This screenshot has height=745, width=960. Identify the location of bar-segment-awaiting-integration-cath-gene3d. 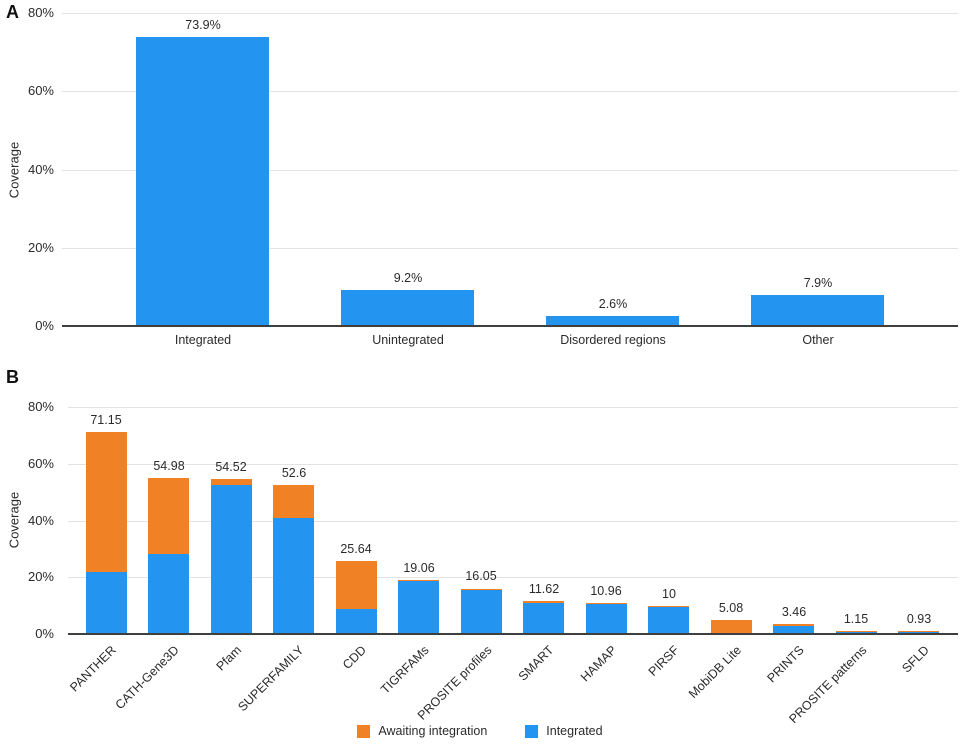
(168, 516).